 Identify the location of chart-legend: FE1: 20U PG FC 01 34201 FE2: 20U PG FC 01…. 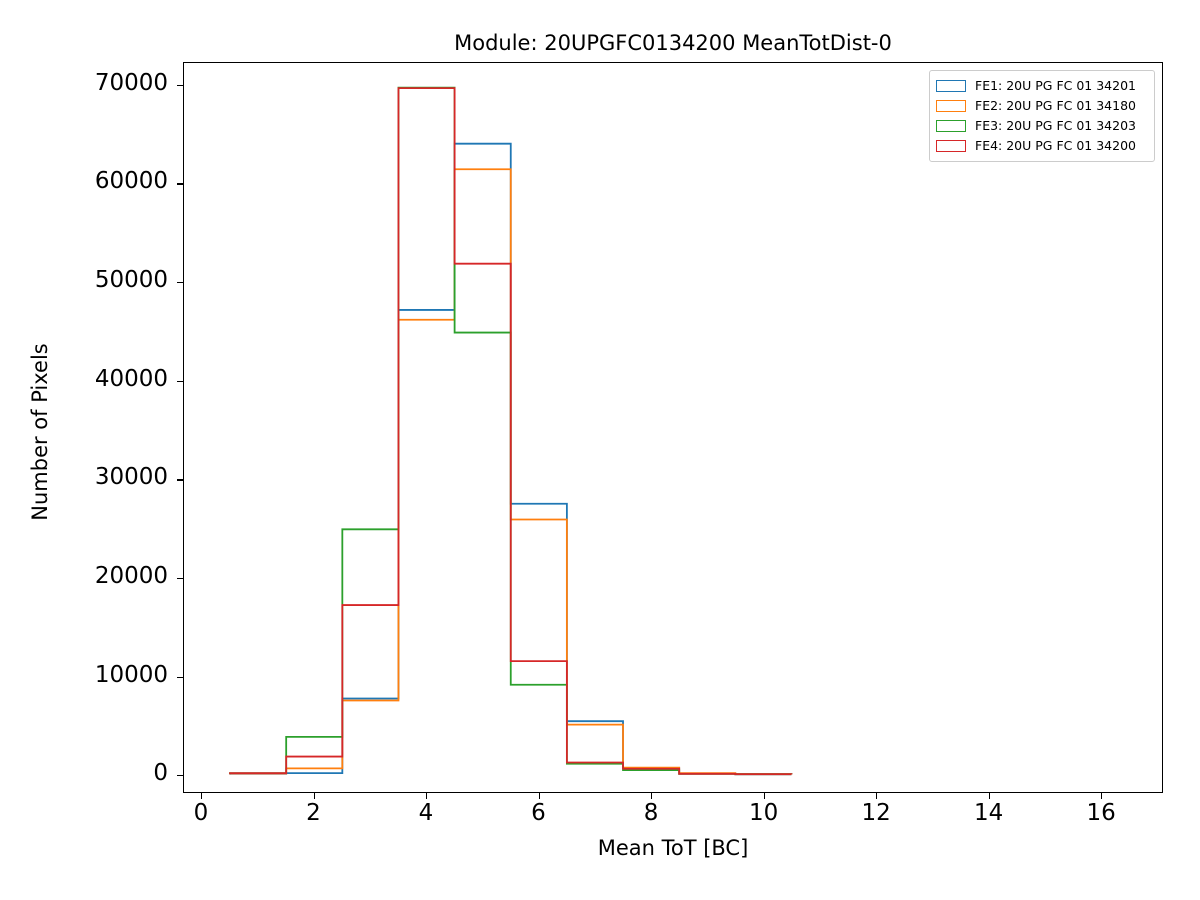
(1042, 116).